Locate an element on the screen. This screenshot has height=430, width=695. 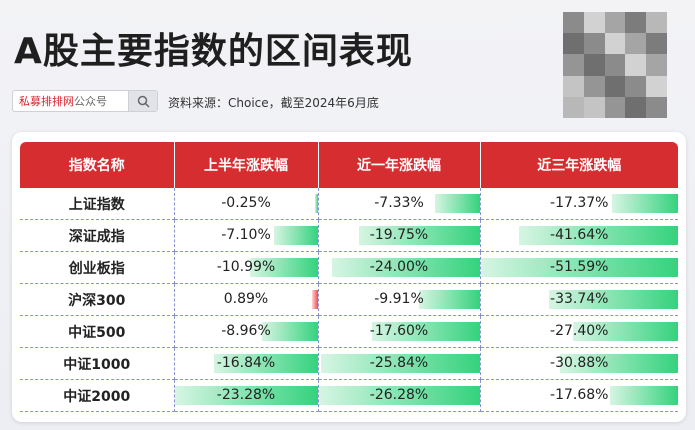
table-row: 创业板指 -10.99% -24.00% -51.59% is located at coordinates (349, 267).